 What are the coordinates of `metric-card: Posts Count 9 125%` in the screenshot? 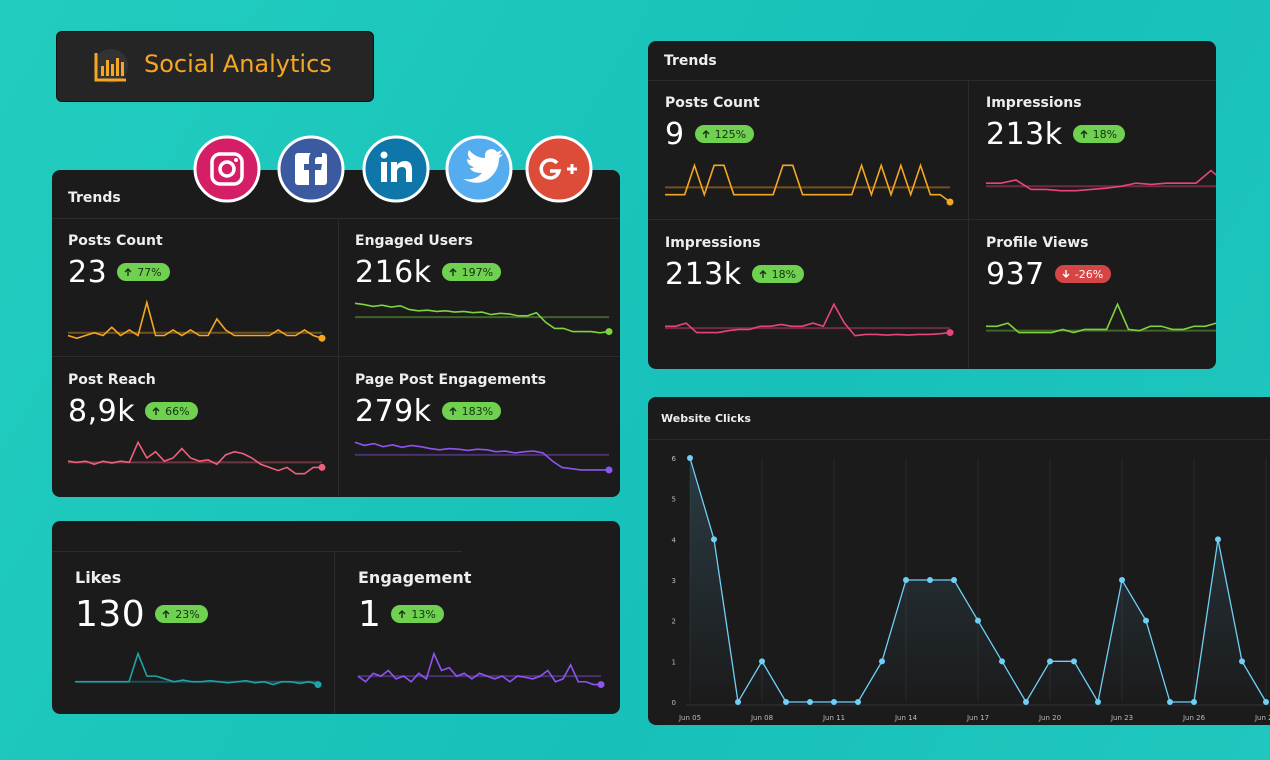 It's located at (808, 149).